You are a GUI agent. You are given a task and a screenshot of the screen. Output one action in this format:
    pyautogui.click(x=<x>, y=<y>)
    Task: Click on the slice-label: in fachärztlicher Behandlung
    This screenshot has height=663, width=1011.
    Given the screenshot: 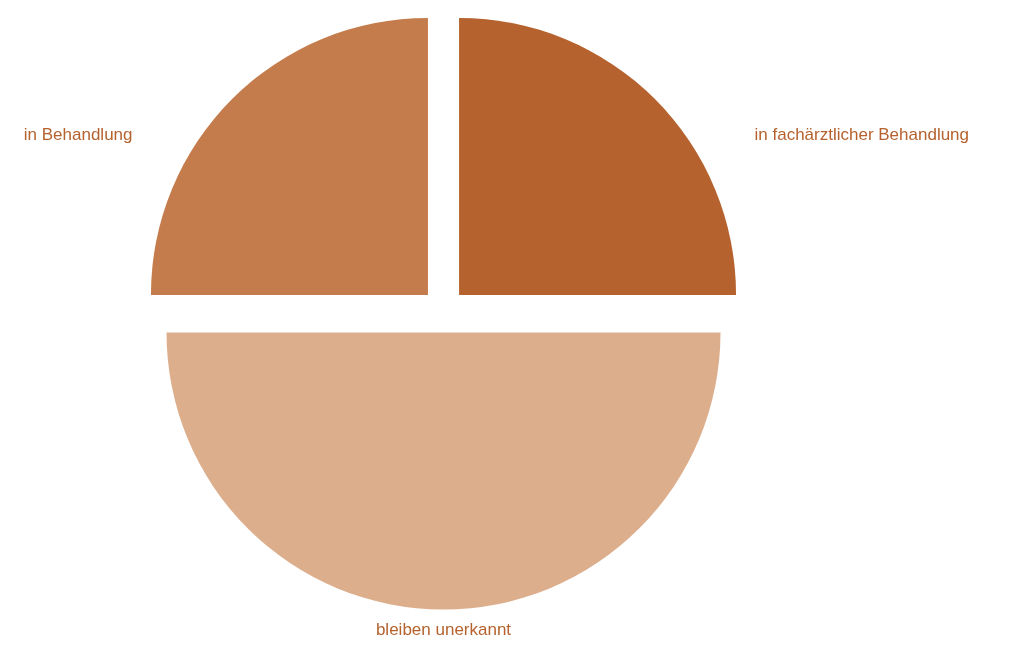 What is the action you would take?
    pyautogui.click(x=862, y=134)
    